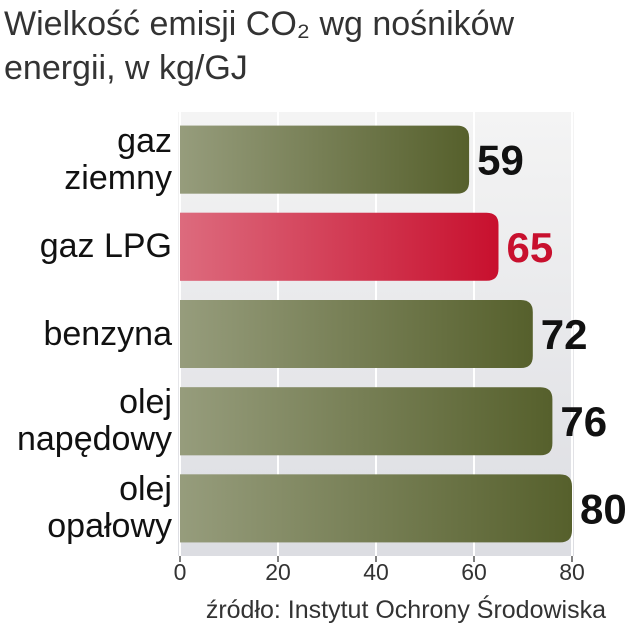 The width and height of the screenshot is (626, 640). Describe the element at coordinates (572, 572) in the screenshot. I see `x-tick-label: 80` at that location.